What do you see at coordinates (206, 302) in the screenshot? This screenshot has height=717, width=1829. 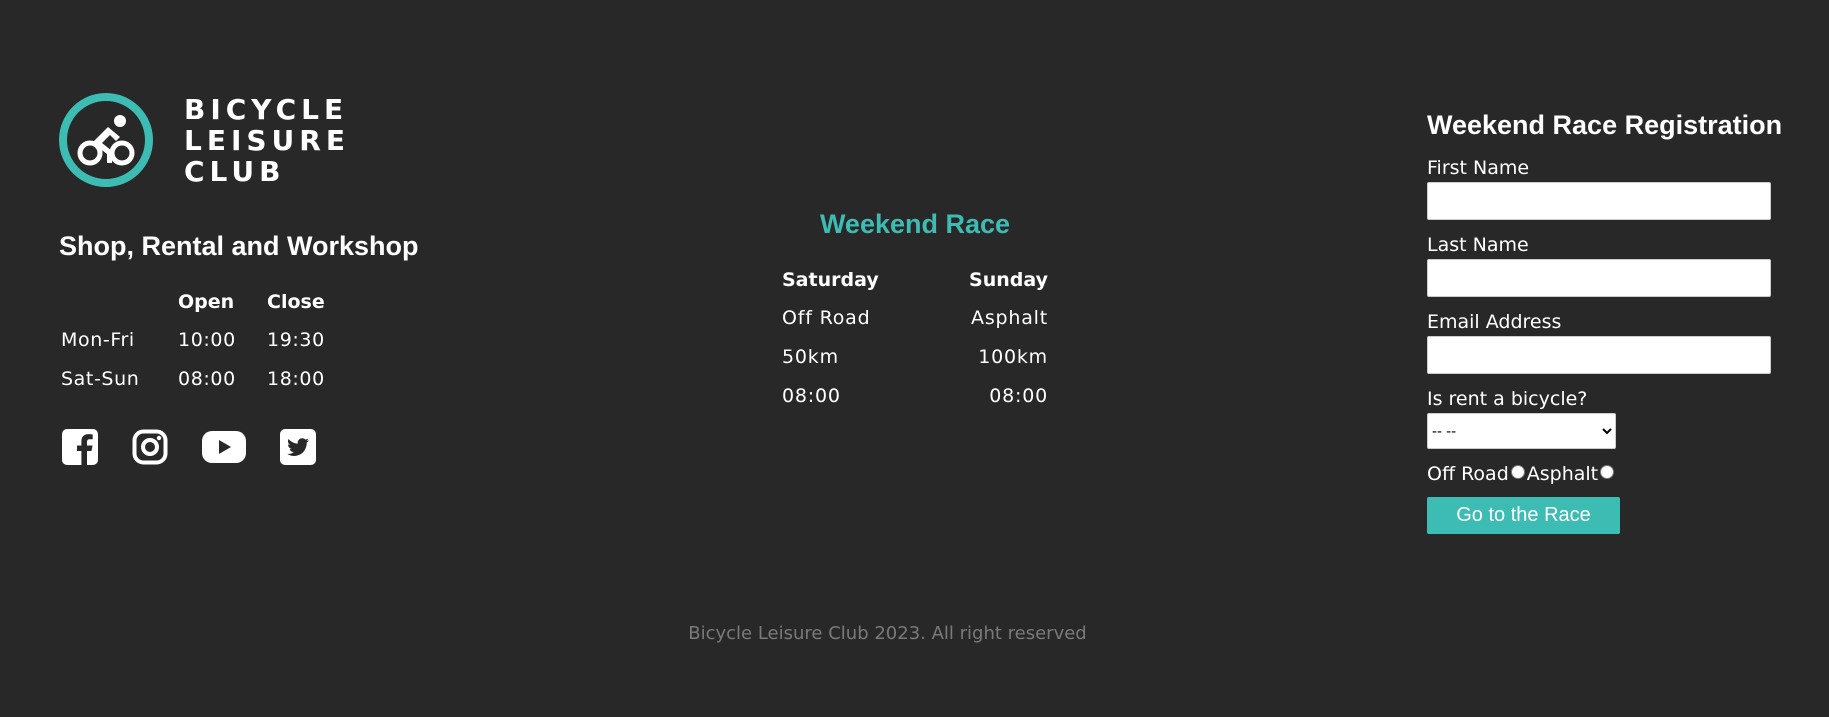 I see `hours-header-open: Open` at bounding box center [206, 302].